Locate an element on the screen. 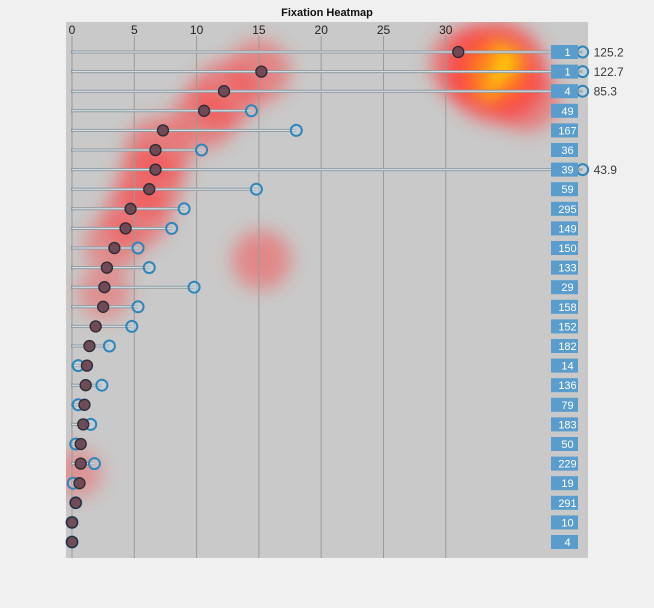 This screenshot has height=608, width=654. count-badge: 36 is located at coordinates (564, 150).